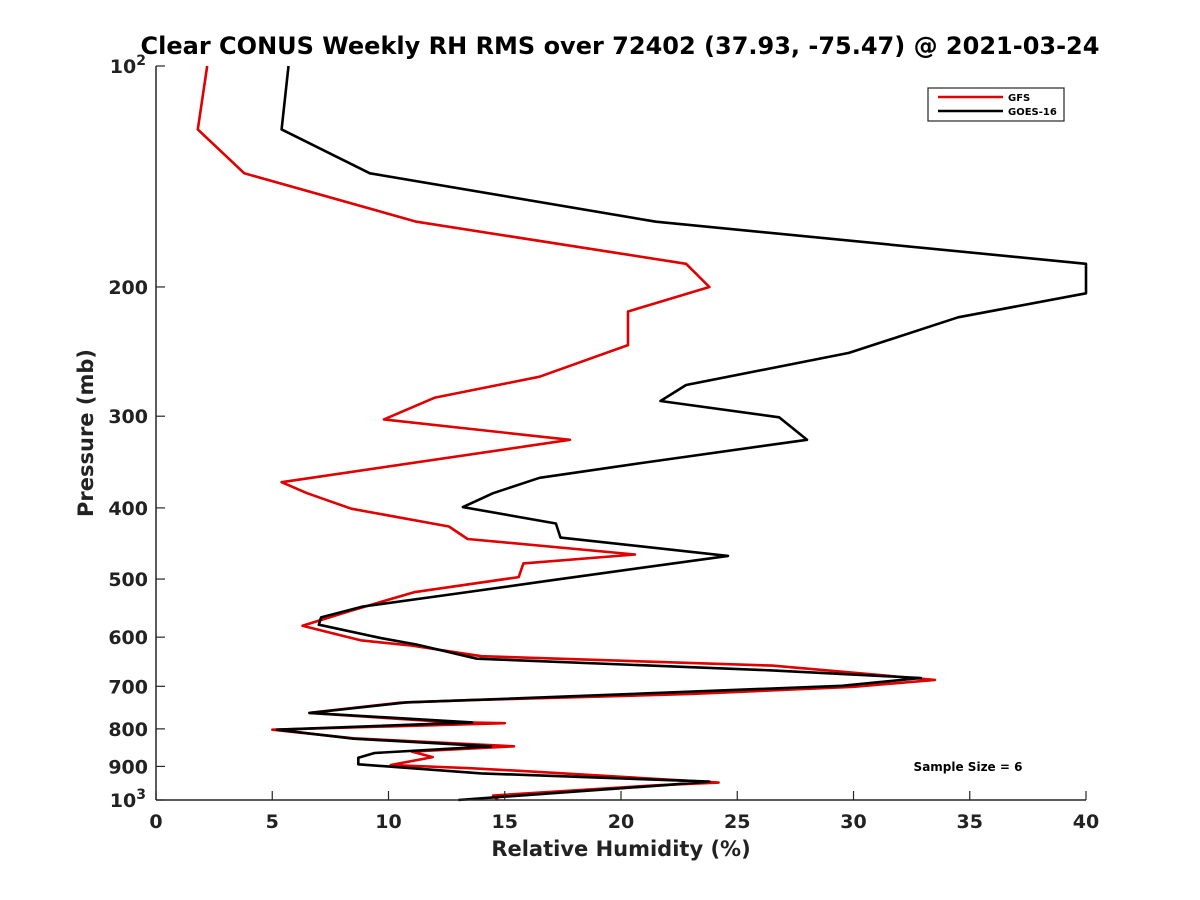 Image resolution: width=1200 pixels, height=900 pixels. I want to click on y-tick-label: 200, so click(128, 288).